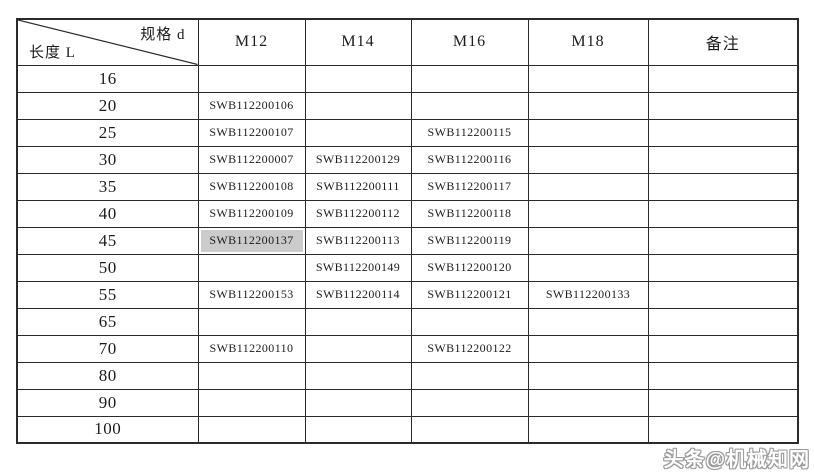 Image resolution: width=814 pixels, height=476 pixels. Describe the element at coordinates (723, 42) in the screenshot. I see `column-header-remarks: 备注` at that location.